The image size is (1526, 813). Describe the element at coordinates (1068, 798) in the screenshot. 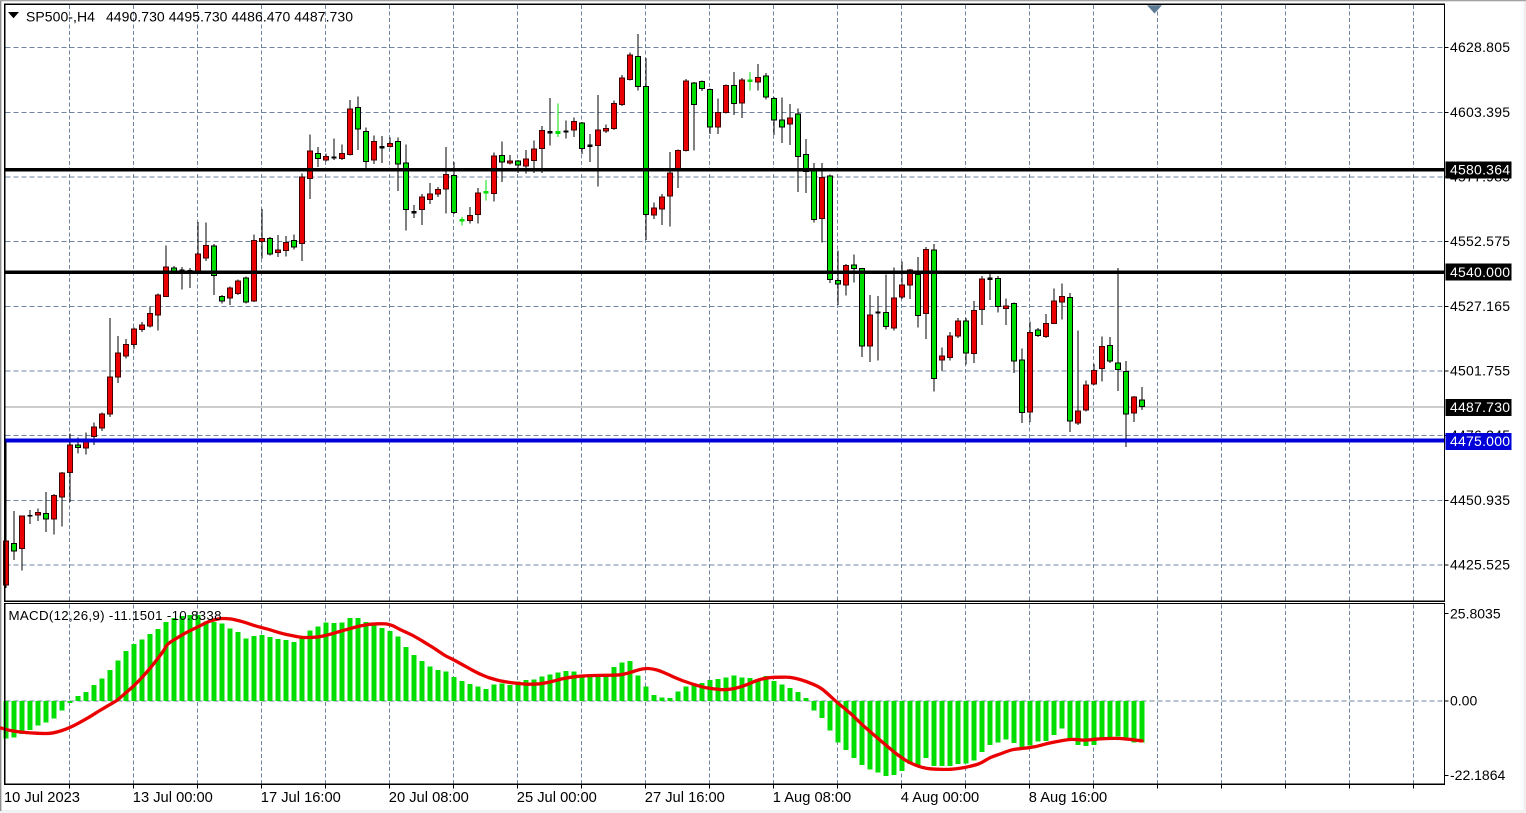

I see `svg-text: 8 Aug 16:00` at that location.